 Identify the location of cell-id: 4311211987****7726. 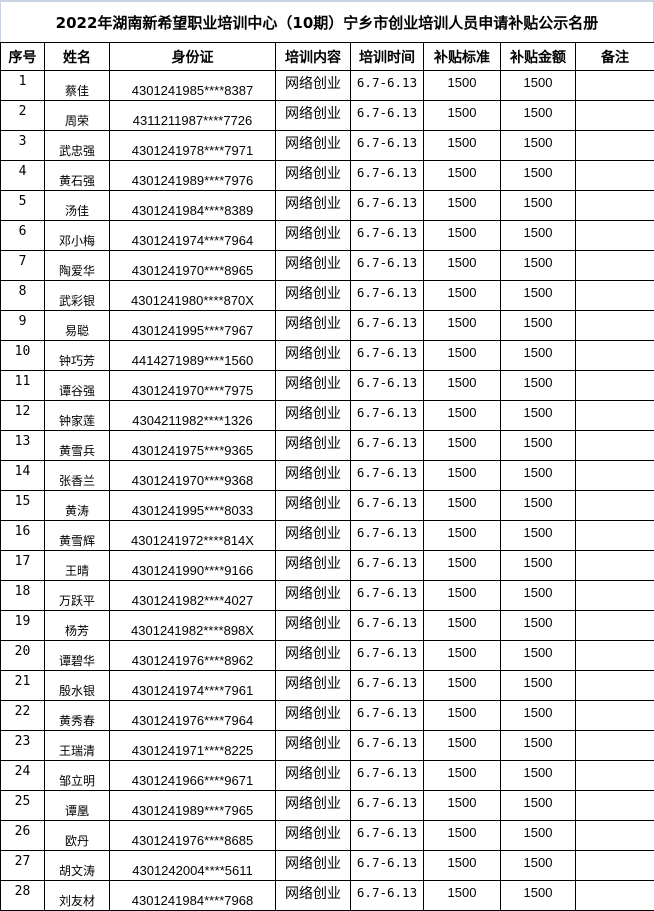
(193, 116).